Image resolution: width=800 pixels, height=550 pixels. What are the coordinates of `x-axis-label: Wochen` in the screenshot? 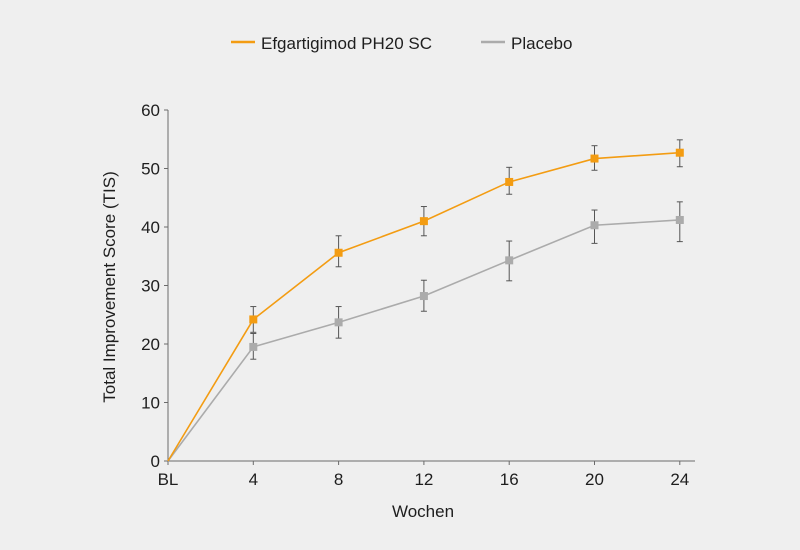 It's located at (423, 511).